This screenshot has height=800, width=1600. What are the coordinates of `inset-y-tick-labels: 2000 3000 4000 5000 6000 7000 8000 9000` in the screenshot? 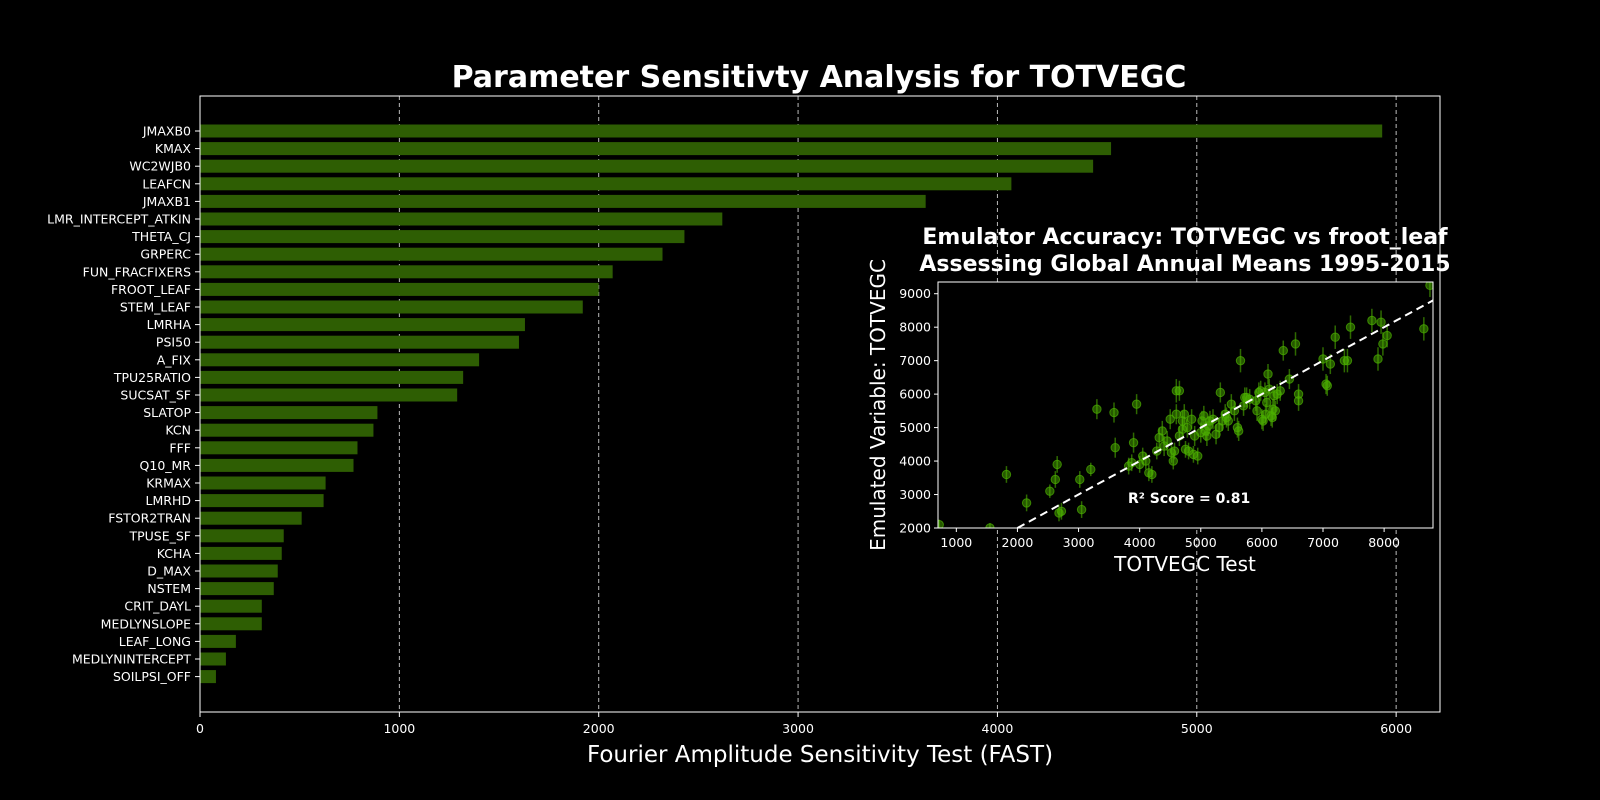 It's located at (918, 411).